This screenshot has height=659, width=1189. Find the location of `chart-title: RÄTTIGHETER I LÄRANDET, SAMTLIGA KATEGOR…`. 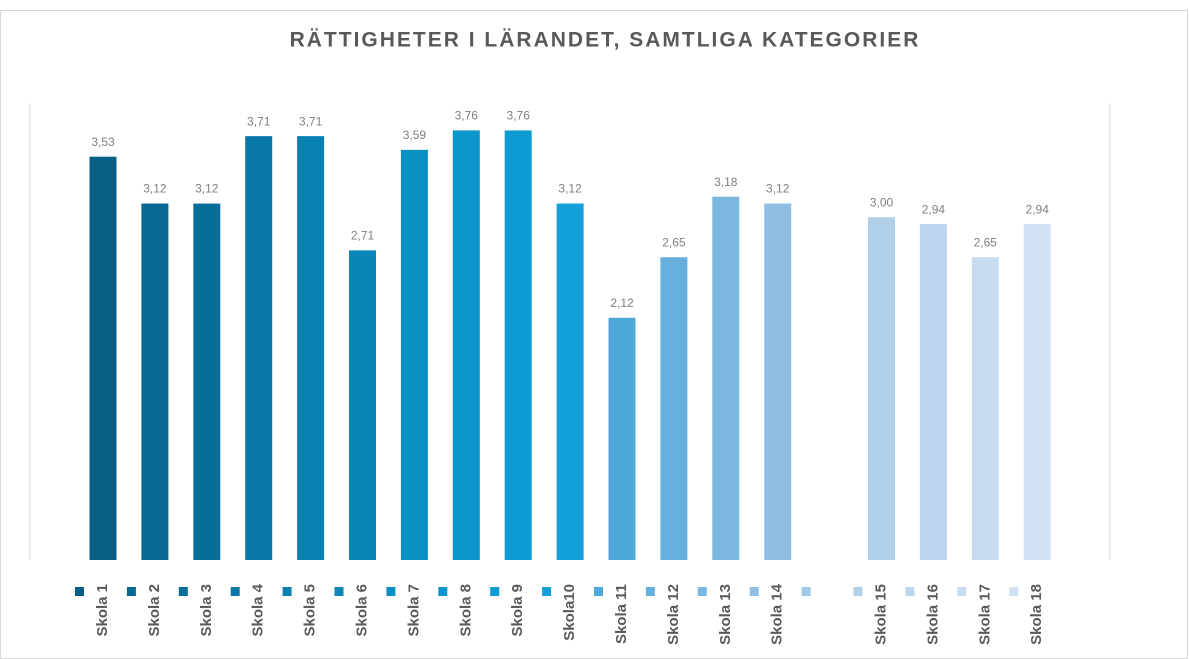

chart-title: RÄTTIGHETER I LÄRANDET, SAMTLIGA KATEGOR… is located at coordinates (605, 40).